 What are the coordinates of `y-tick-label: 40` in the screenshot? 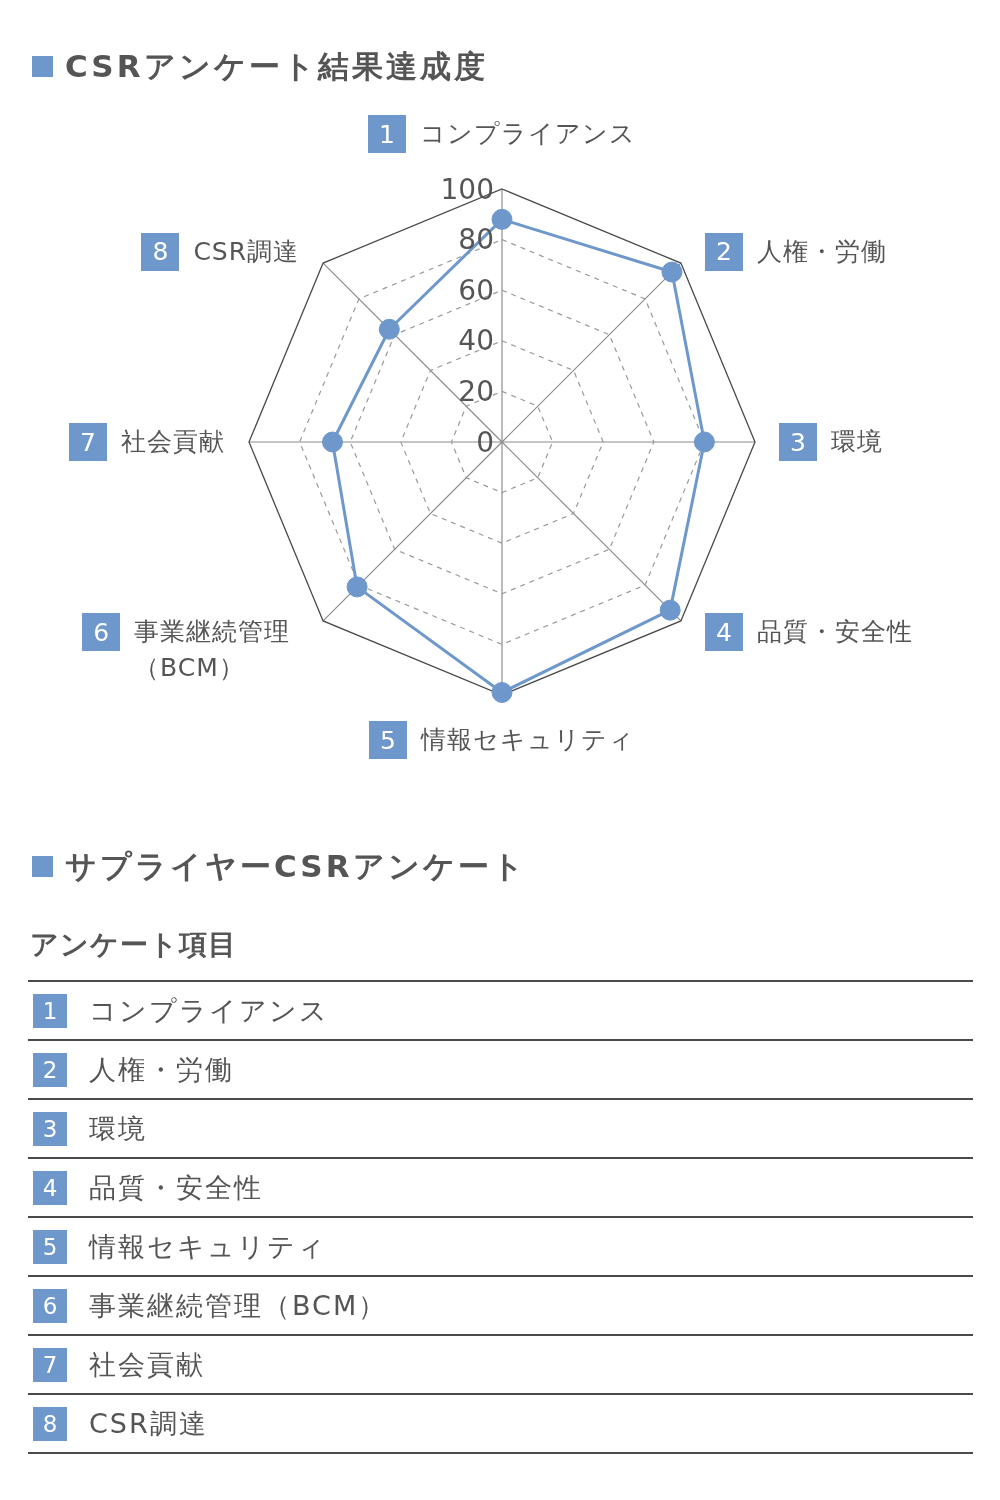 It's located at (476, 341).